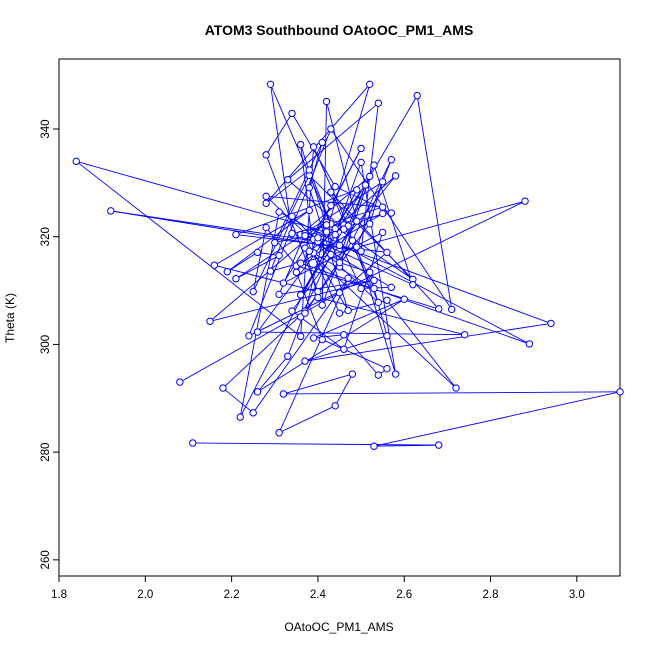  I want to click on y-tick-label: 280, so click(46, 452).